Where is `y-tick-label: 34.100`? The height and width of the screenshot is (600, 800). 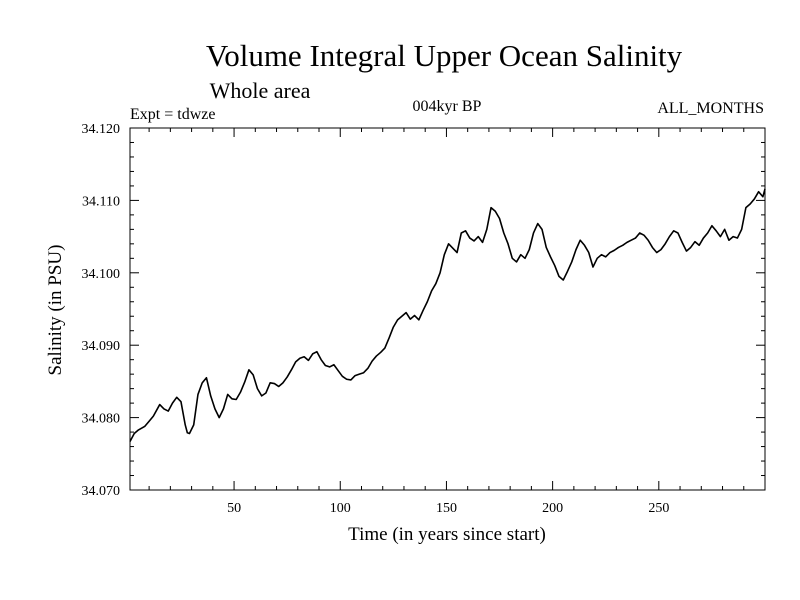
y-tick-label: 34.100 is located at coordinates (101, 274).